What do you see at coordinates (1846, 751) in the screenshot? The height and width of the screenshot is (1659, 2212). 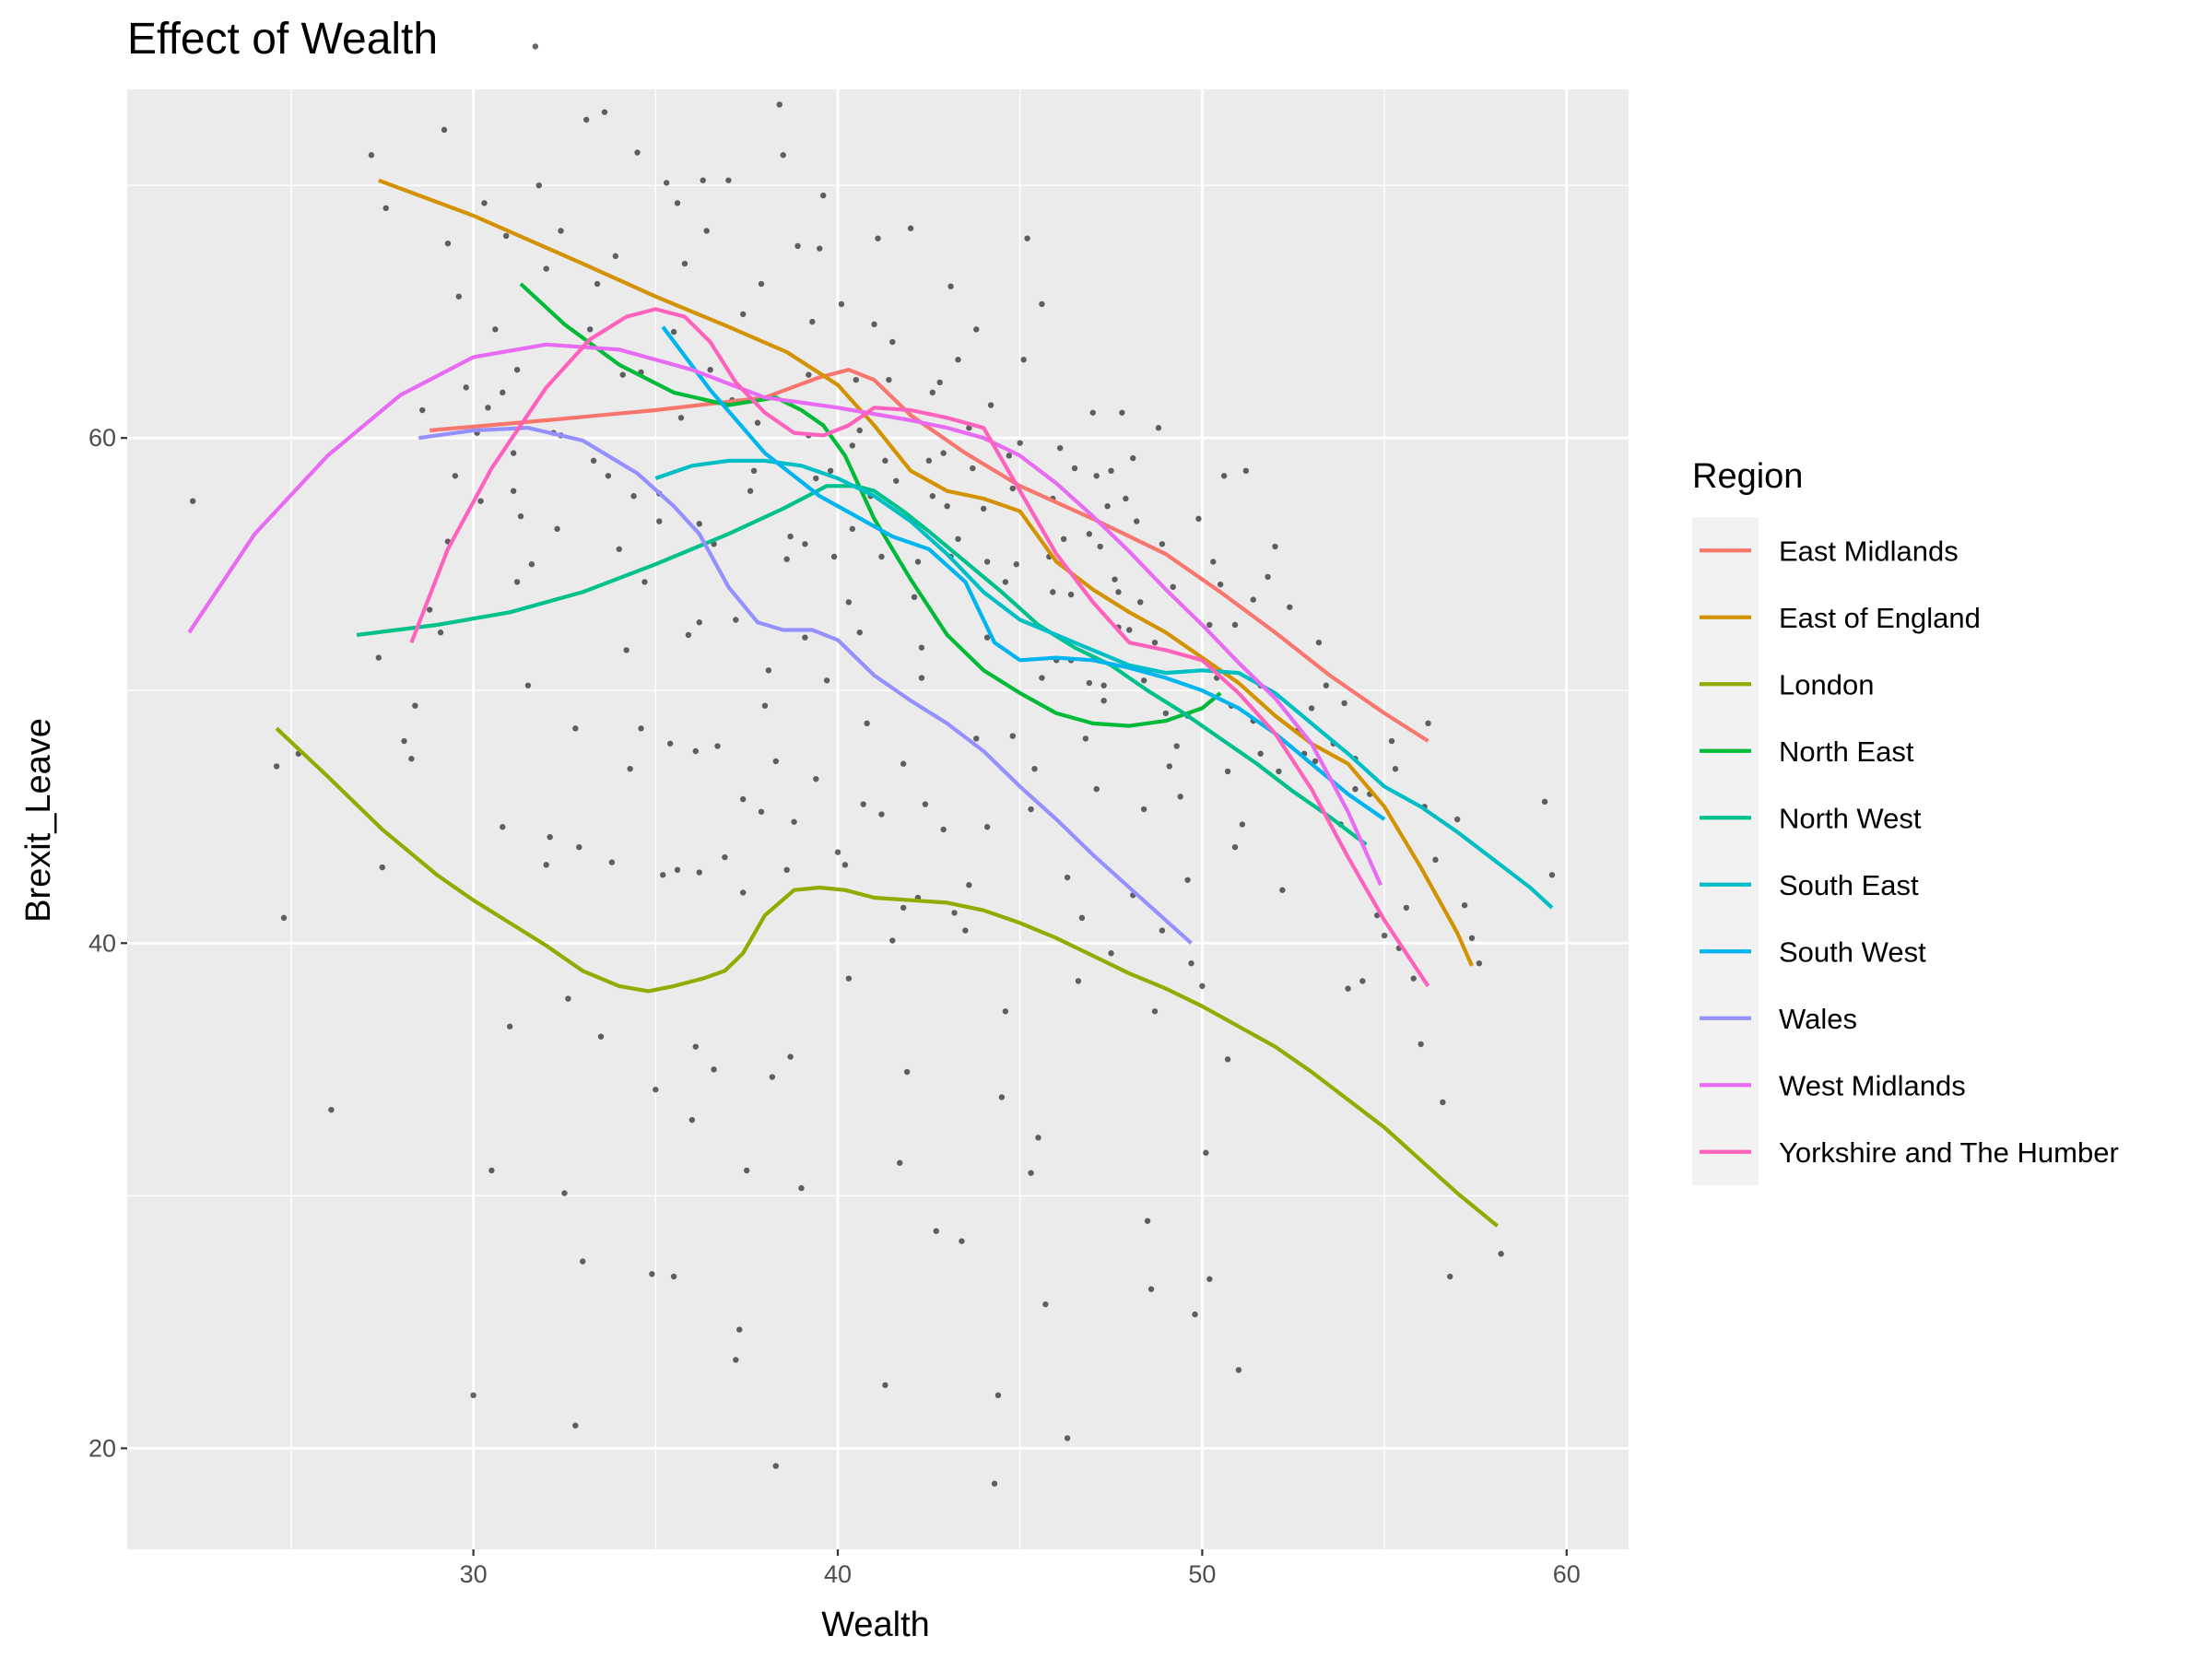 I see `legend-label: North East` at bounding box center [1846, 751].